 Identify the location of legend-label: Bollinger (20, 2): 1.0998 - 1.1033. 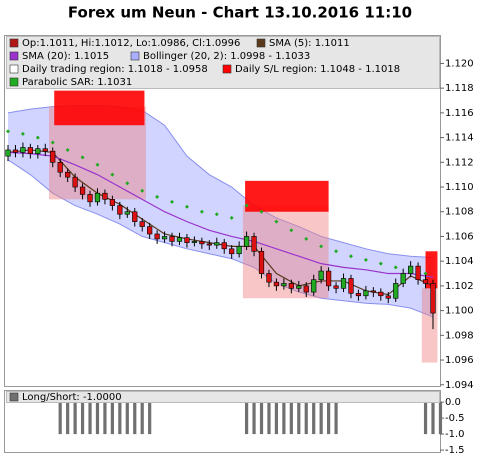
(226, 56).